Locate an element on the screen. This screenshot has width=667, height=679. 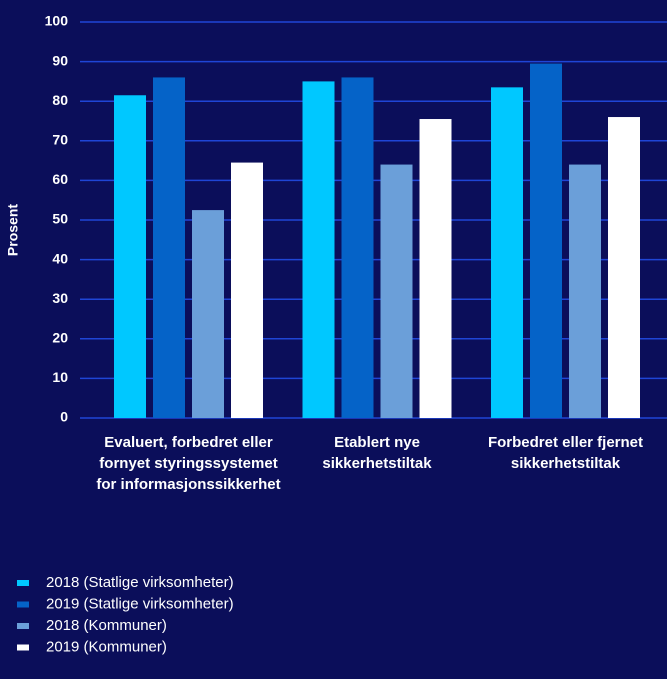
y-tick-label: 40 is located at coordinates (60, 258).